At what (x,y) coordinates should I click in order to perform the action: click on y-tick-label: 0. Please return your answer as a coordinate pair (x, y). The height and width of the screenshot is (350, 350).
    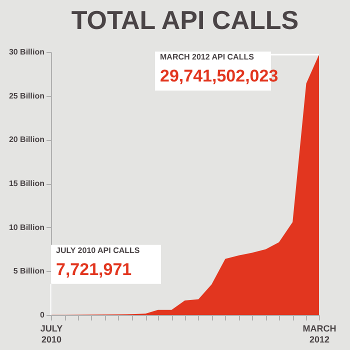
    Looking at the image, I should click on (43, 315).